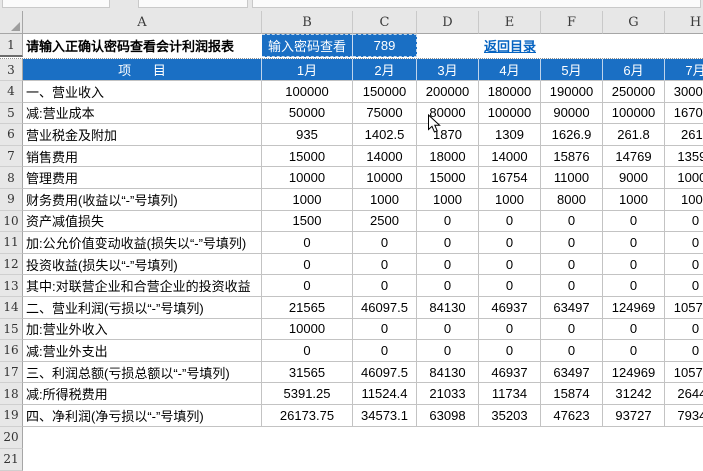 The width and height of the screenshot is (703, 471). What do you see at coordinates (142, 307) in the screenshot?
I see `row-label-cell: 二、营业利润(亏损以“-”号填列)` at bounding box center [142, 307].